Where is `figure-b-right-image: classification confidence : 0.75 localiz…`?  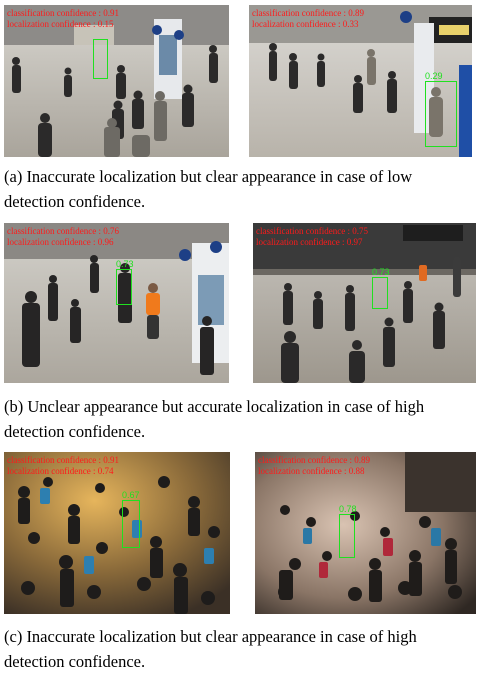
figure-b-right-image: classification confidence : 0.75 localiz… is located at coordinates (364, 303).